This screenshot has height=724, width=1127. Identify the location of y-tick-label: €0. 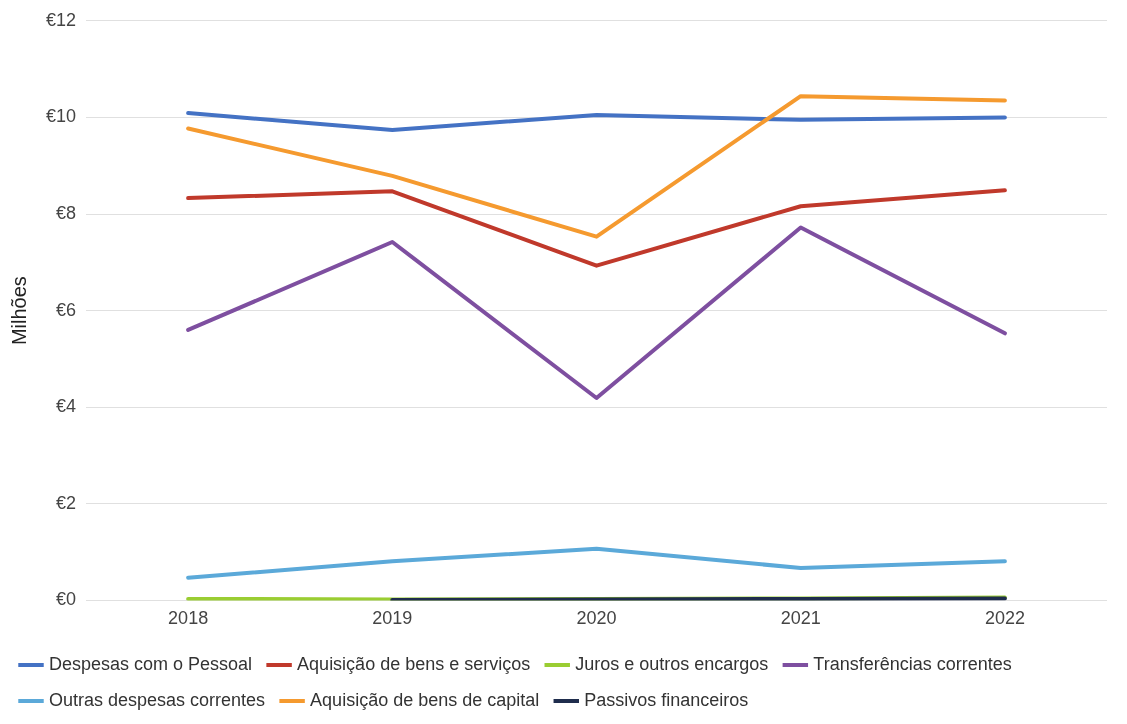
(66, 599).